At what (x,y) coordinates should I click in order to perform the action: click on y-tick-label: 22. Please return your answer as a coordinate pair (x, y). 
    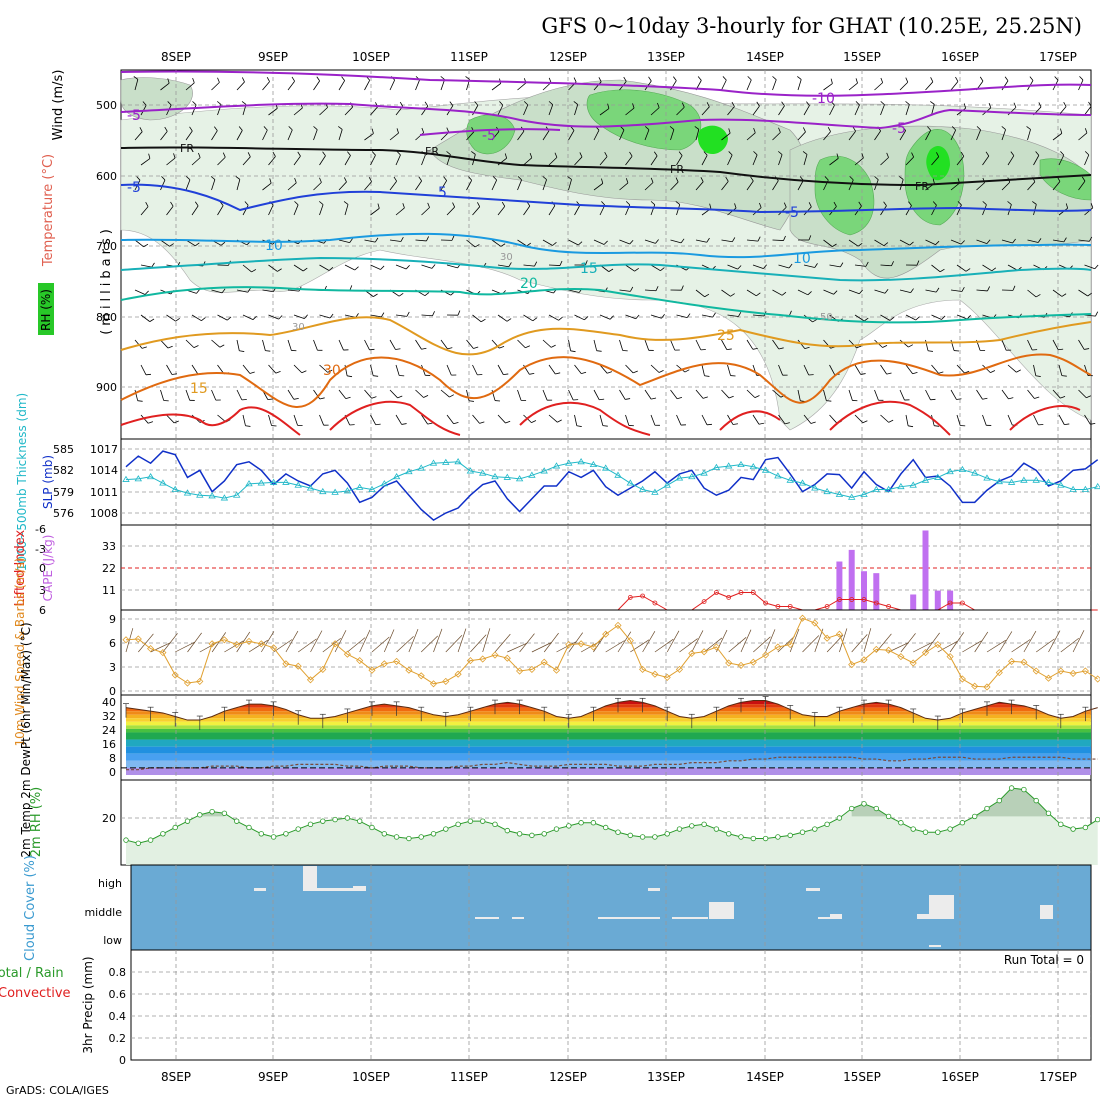
    Looking at the image, I should click on (109, 568).